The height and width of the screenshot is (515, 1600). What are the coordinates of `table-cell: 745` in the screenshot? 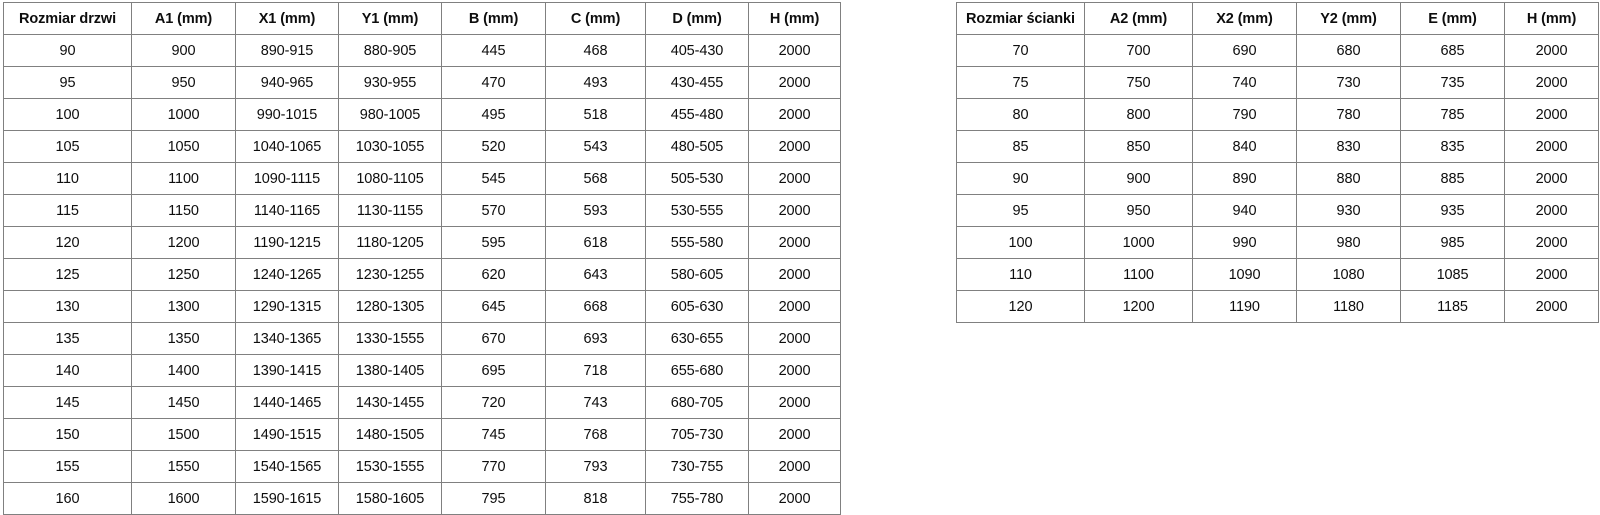 It's located at (493, 434).